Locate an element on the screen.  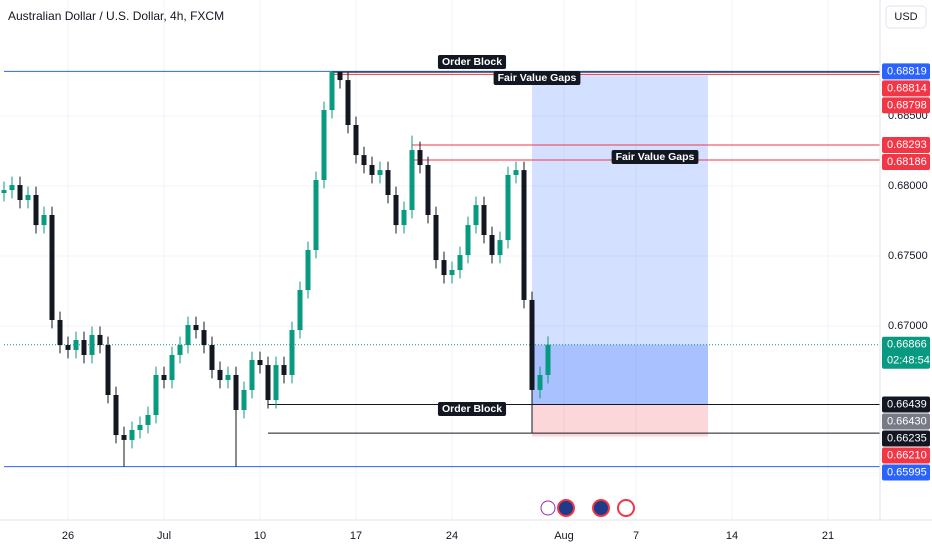
y-tick-label: 0.67000 is located at coordinates (908, 326).